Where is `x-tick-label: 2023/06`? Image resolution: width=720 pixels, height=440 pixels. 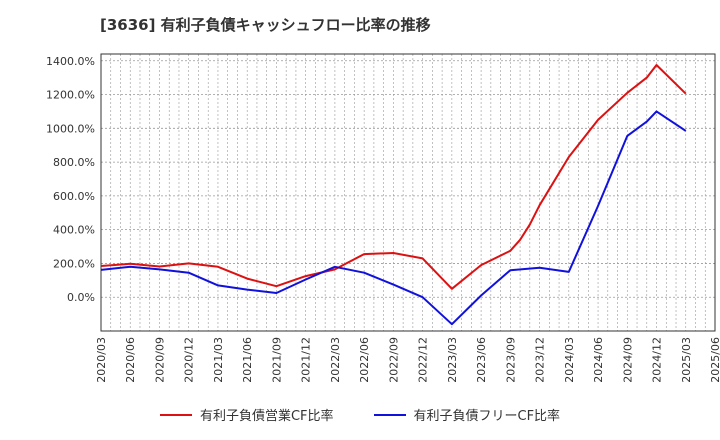 x-tick-label: 2023/06 is located at coordinates (481, 360).